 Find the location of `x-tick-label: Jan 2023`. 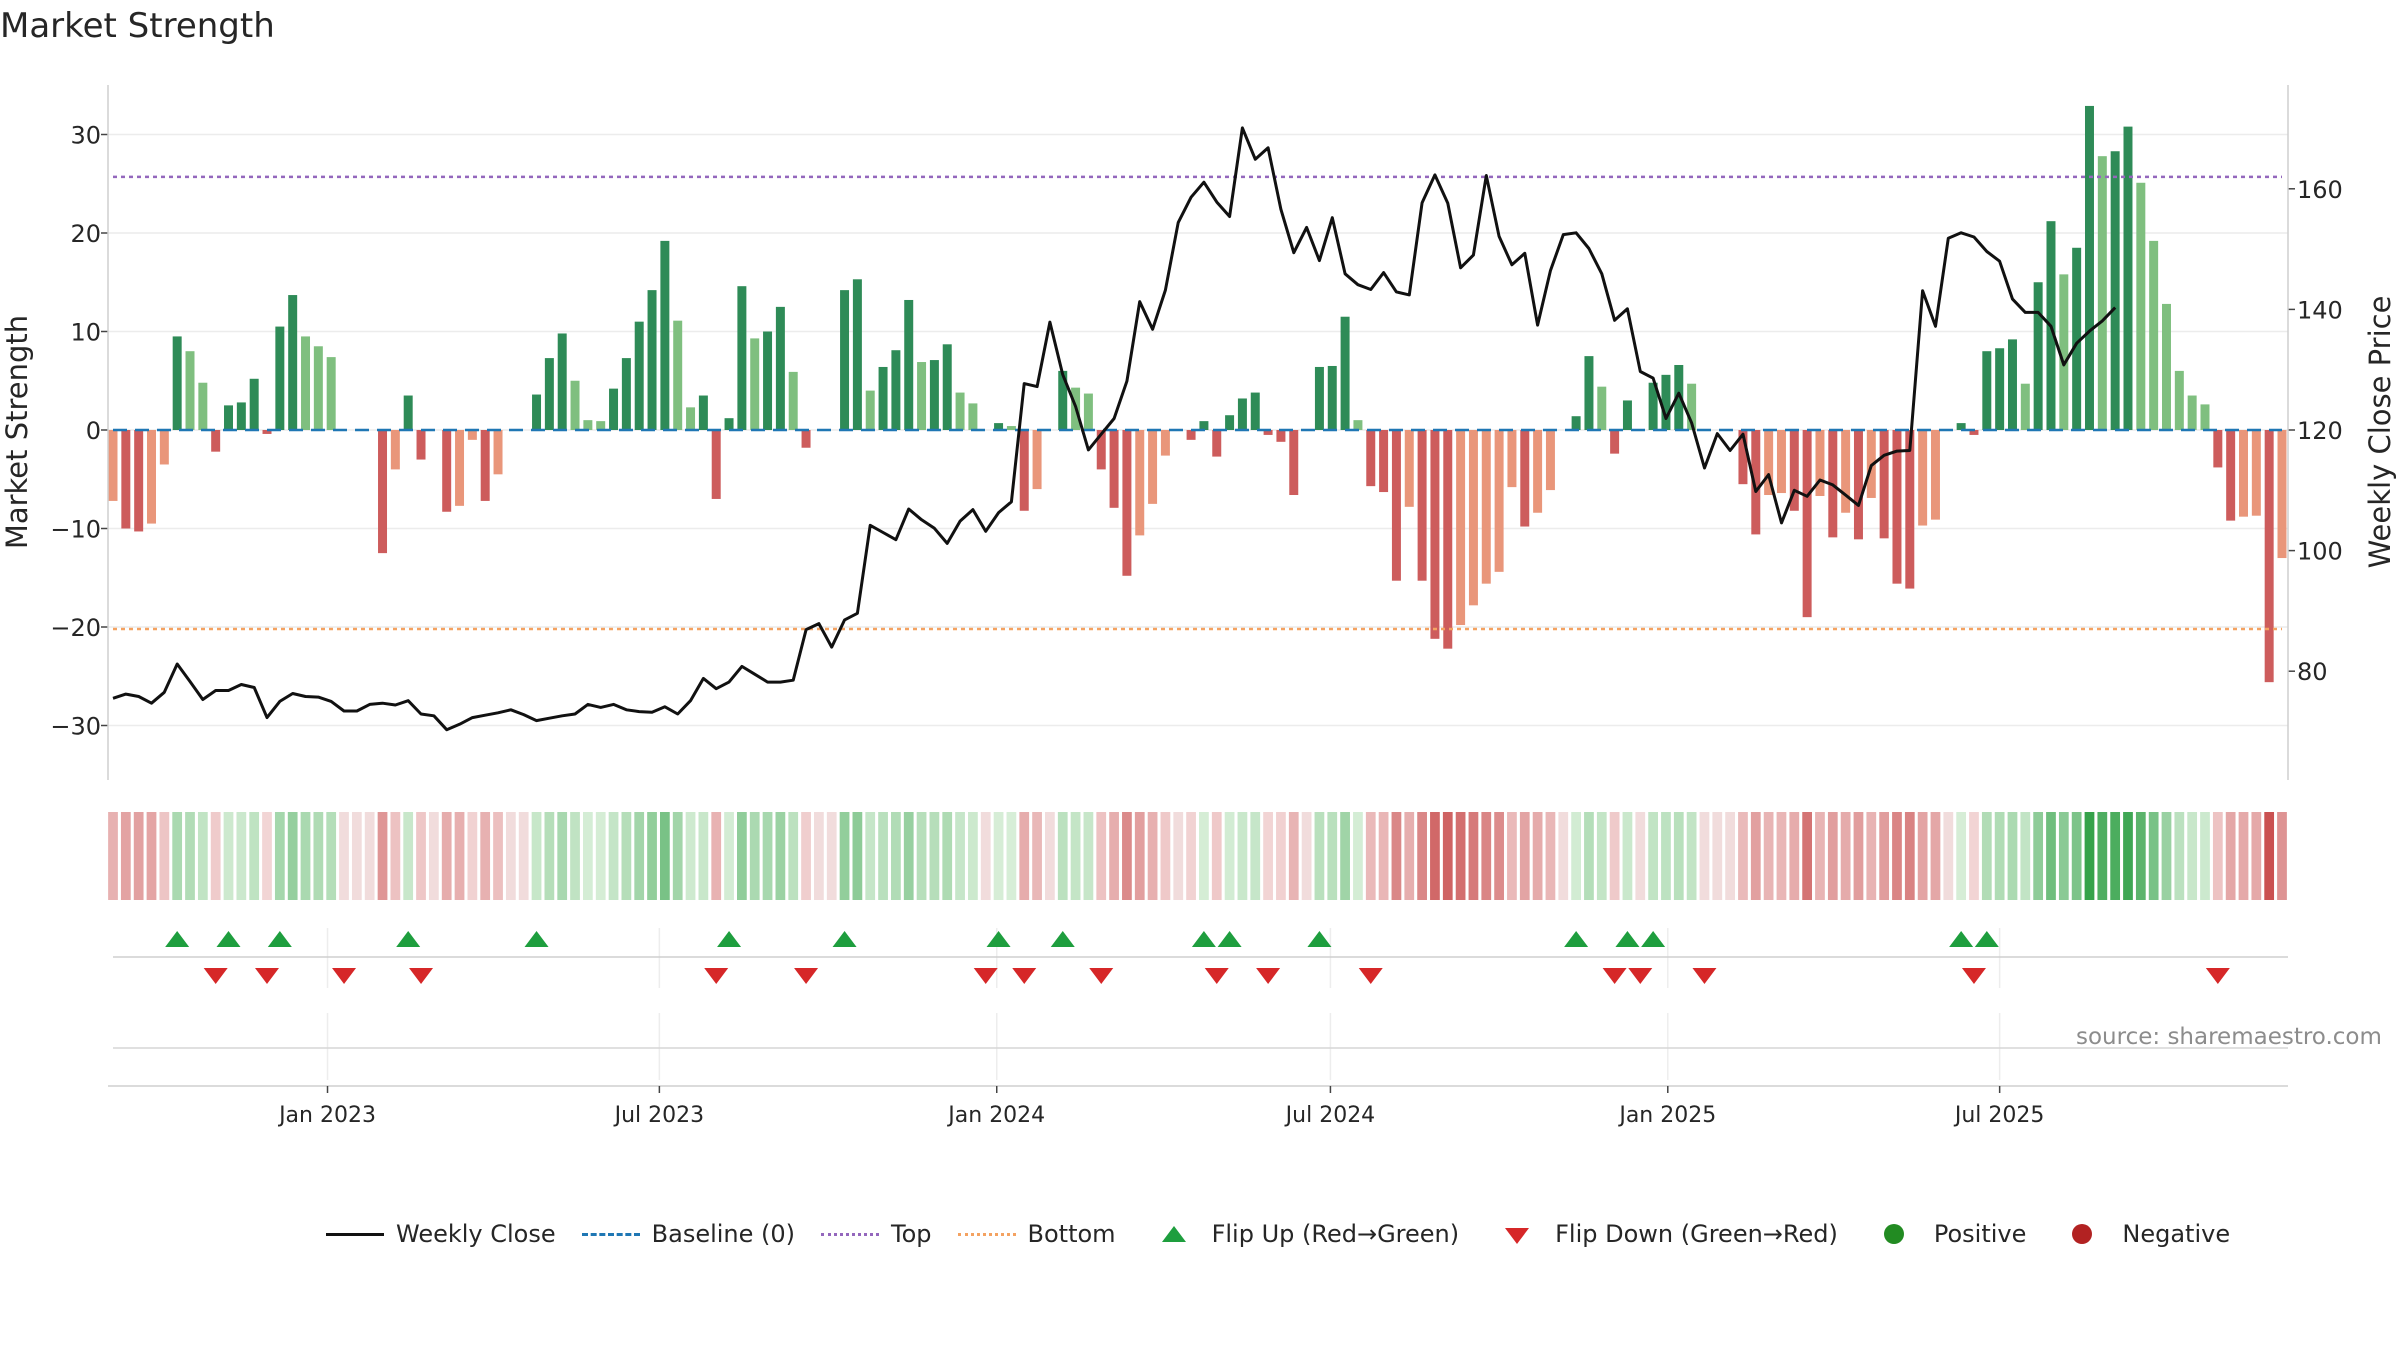

x-tick-label: Jan 2023 is located at coordinates (326, 1115).